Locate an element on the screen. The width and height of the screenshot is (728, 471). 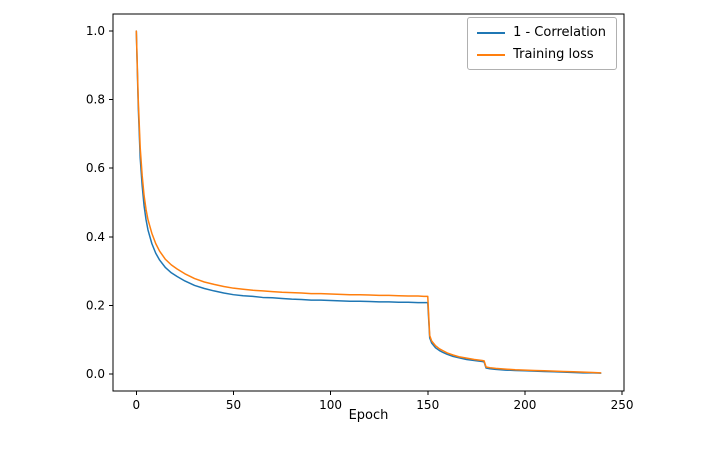
y-tick-label: 0.0 is located at coordinates (95, 374).